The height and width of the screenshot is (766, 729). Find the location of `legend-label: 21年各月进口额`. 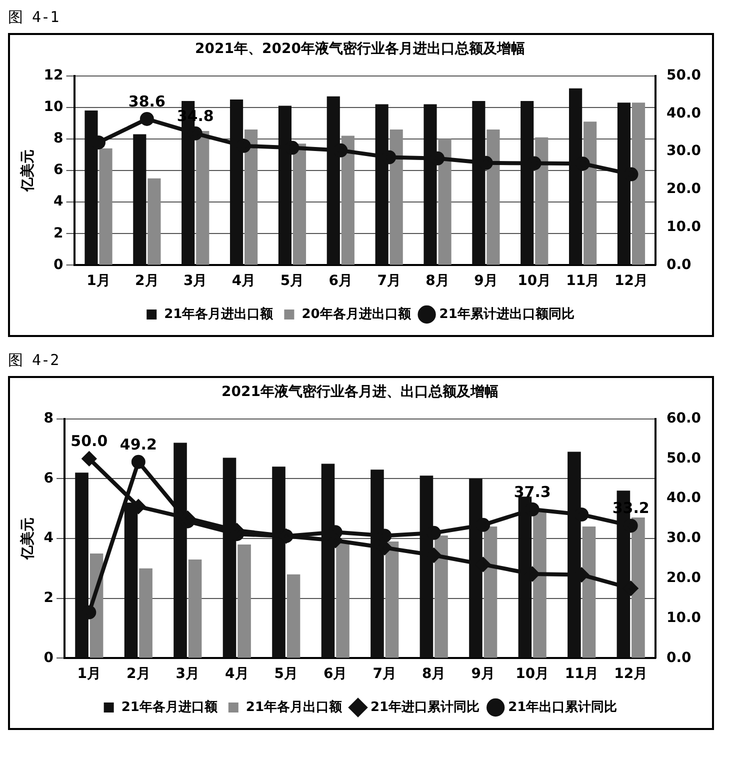

legend-label: 21年各月进口额 is located at coordinates (169, 706).